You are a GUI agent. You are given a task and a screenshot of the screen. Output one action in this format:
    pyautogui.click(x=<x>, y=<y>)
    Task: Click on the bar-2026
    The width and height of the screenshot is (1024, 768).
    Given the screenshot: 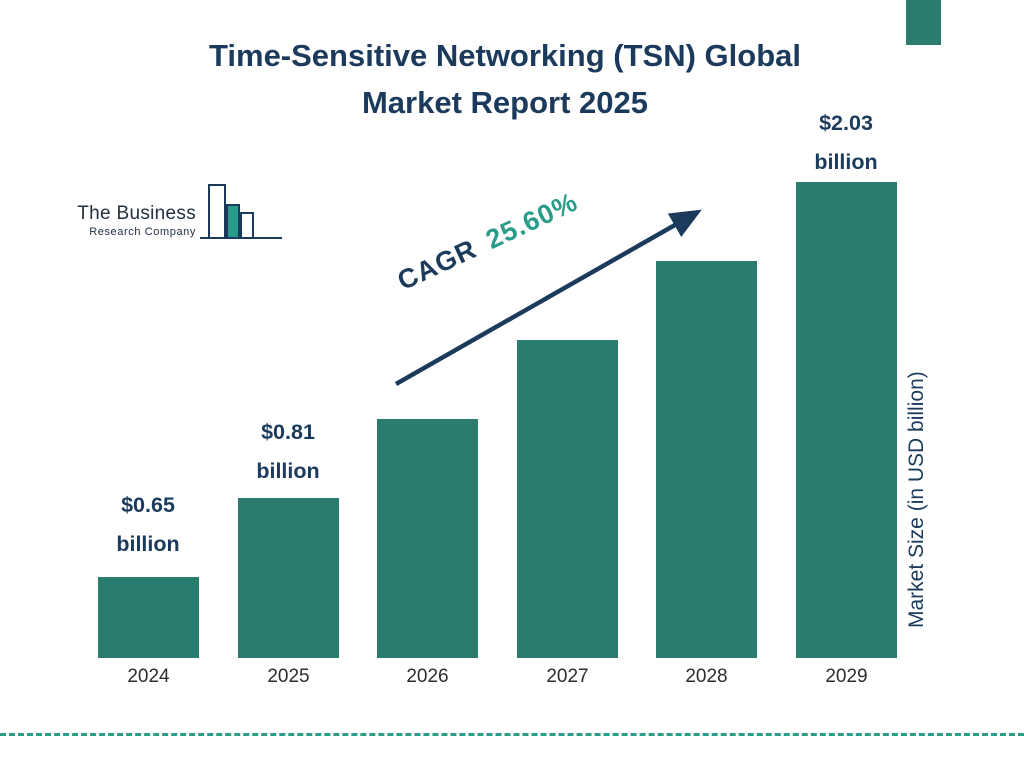 What is the action you would take?
    pyautogui.click(x=427, y=538)
    